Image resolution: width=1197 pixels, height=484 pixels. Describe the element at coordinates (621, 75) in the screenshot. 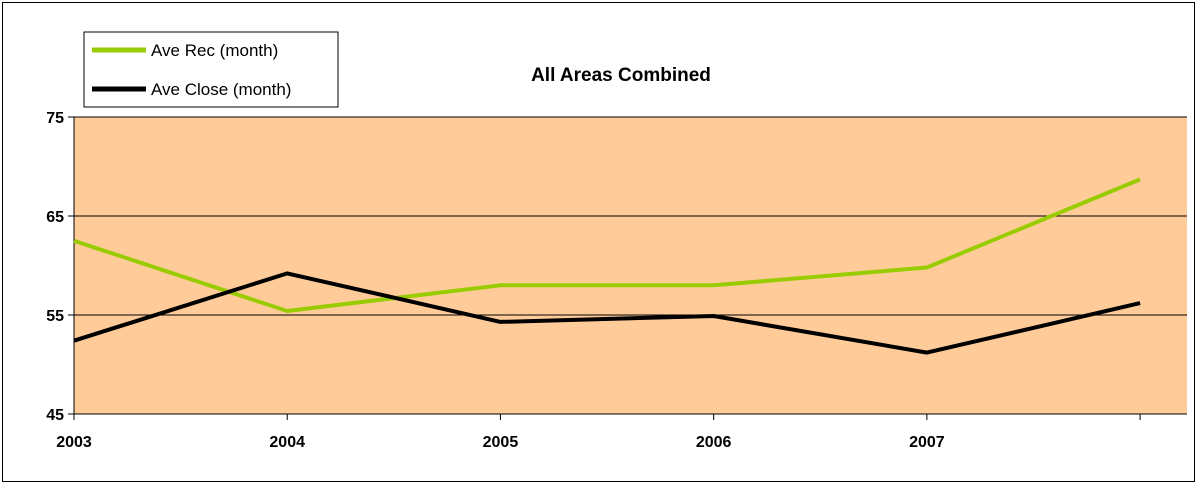

I see `chart-title: All Areas Combined` at that location.